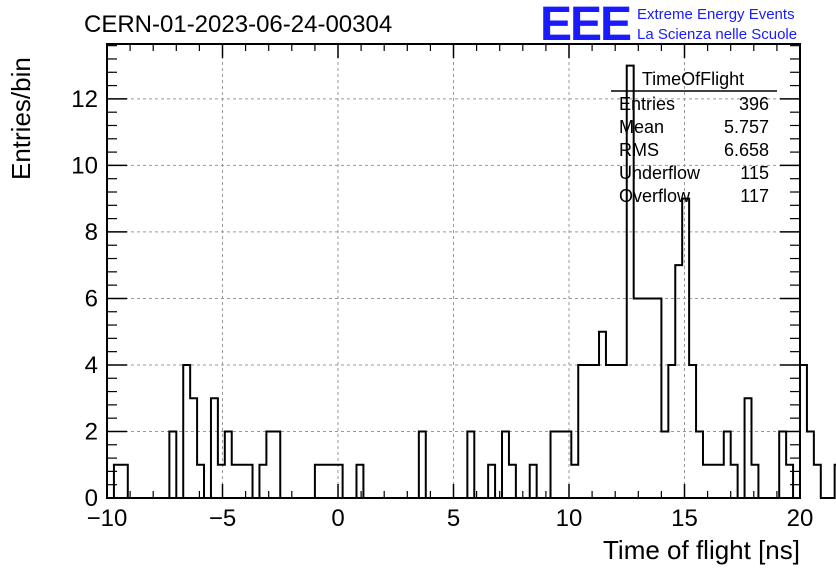  I want to click on y-tick-label: 0, so click(91, 498).